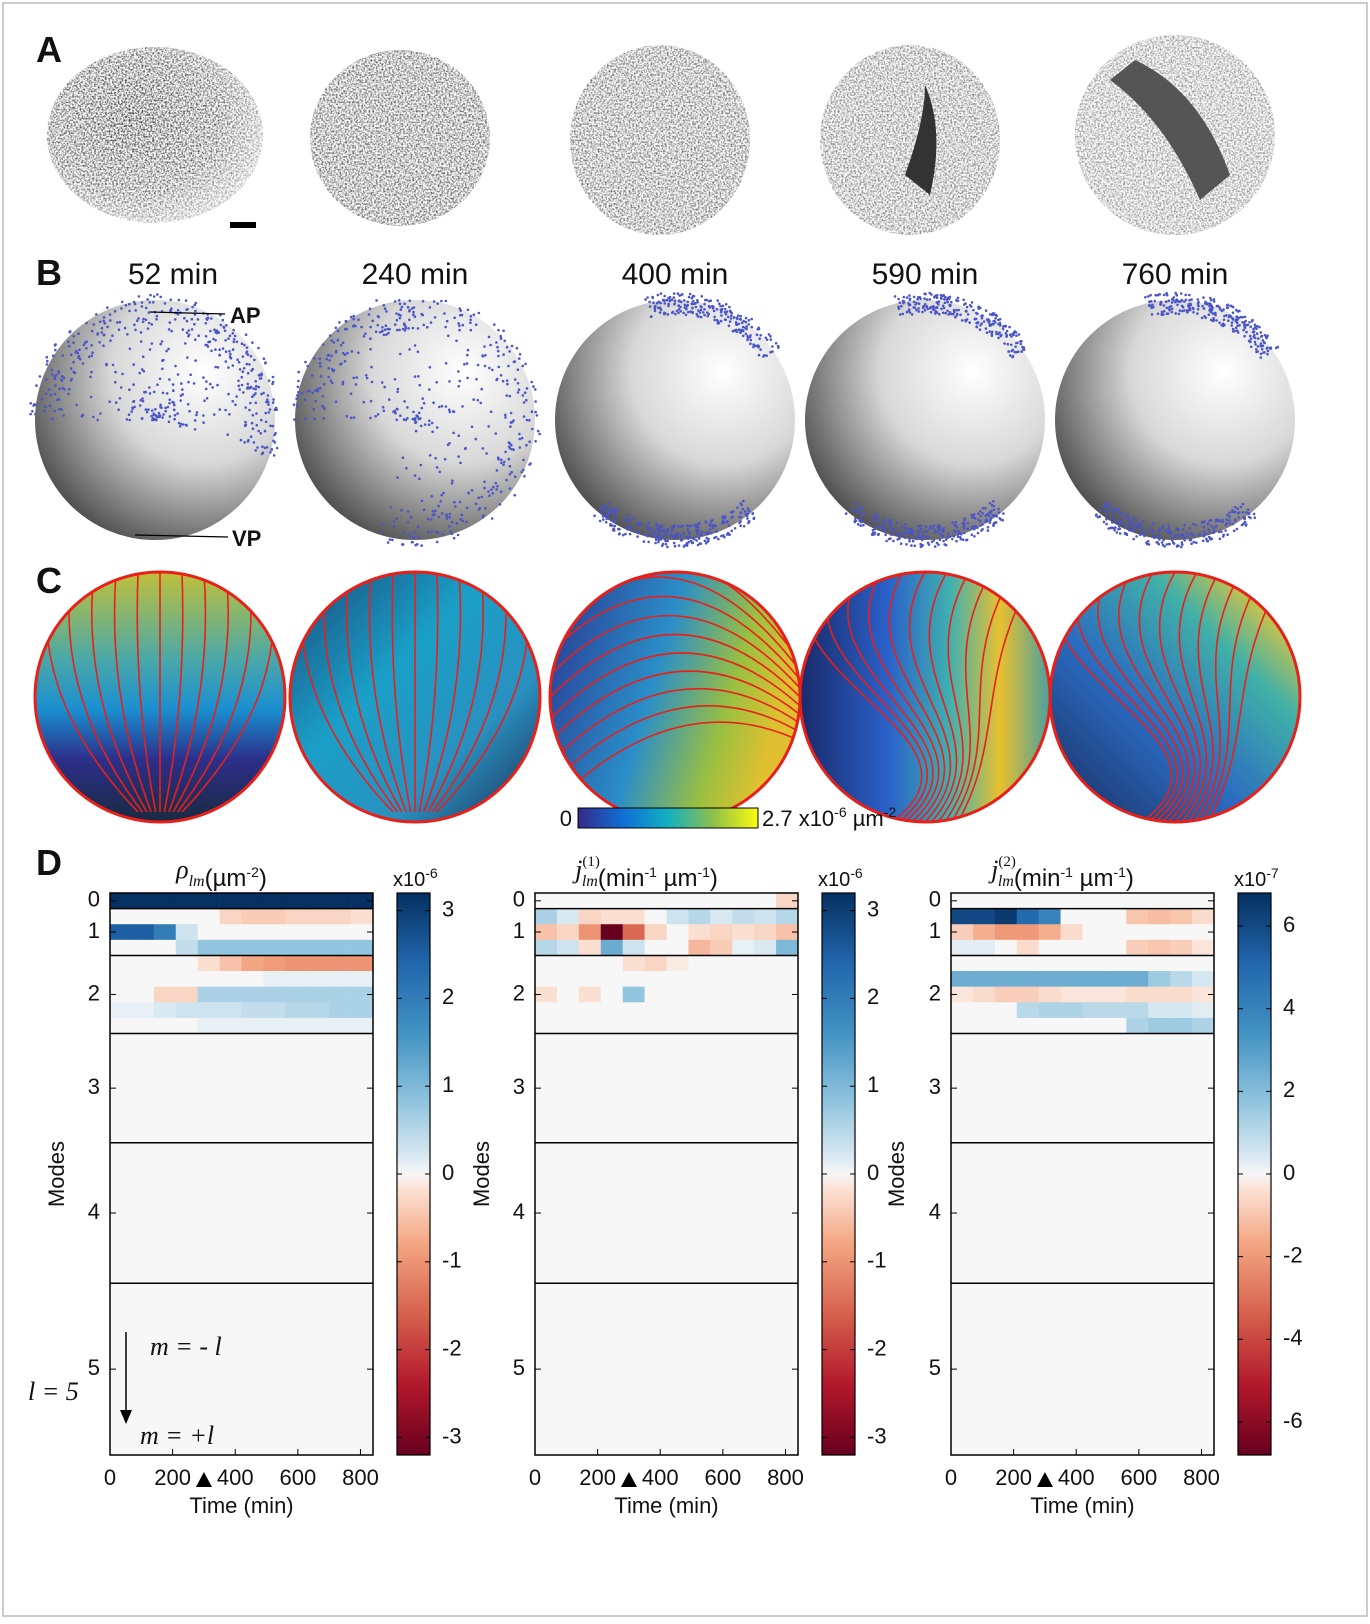  I want to click on title-unit: µm, so click(677, 878).